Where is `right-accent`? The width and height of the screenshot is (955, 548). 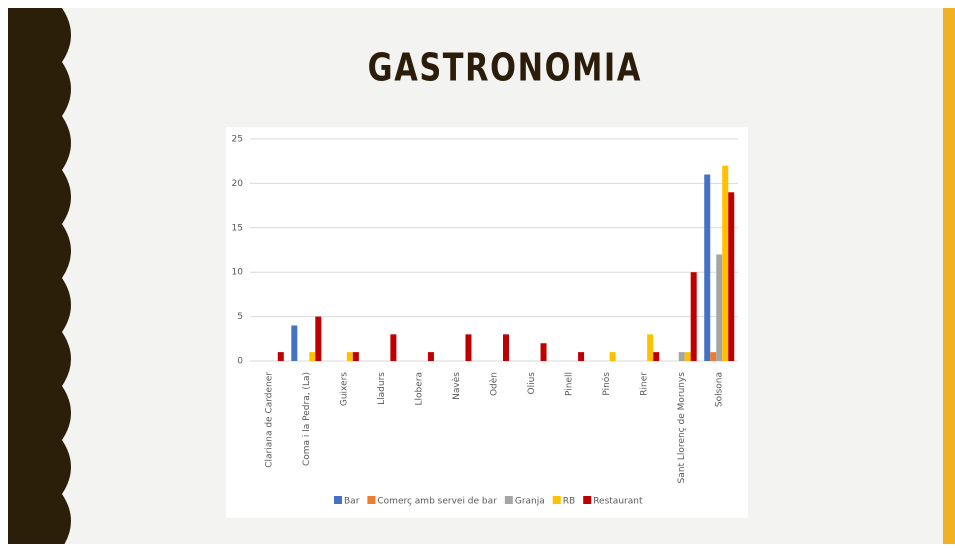
right-accent is located at coordinates (949, 276).